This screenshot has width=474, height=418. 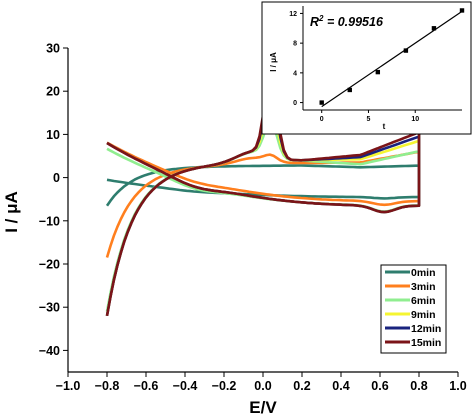 I want to click on x-tick-label: 0.4, so click(x=340, y=386).